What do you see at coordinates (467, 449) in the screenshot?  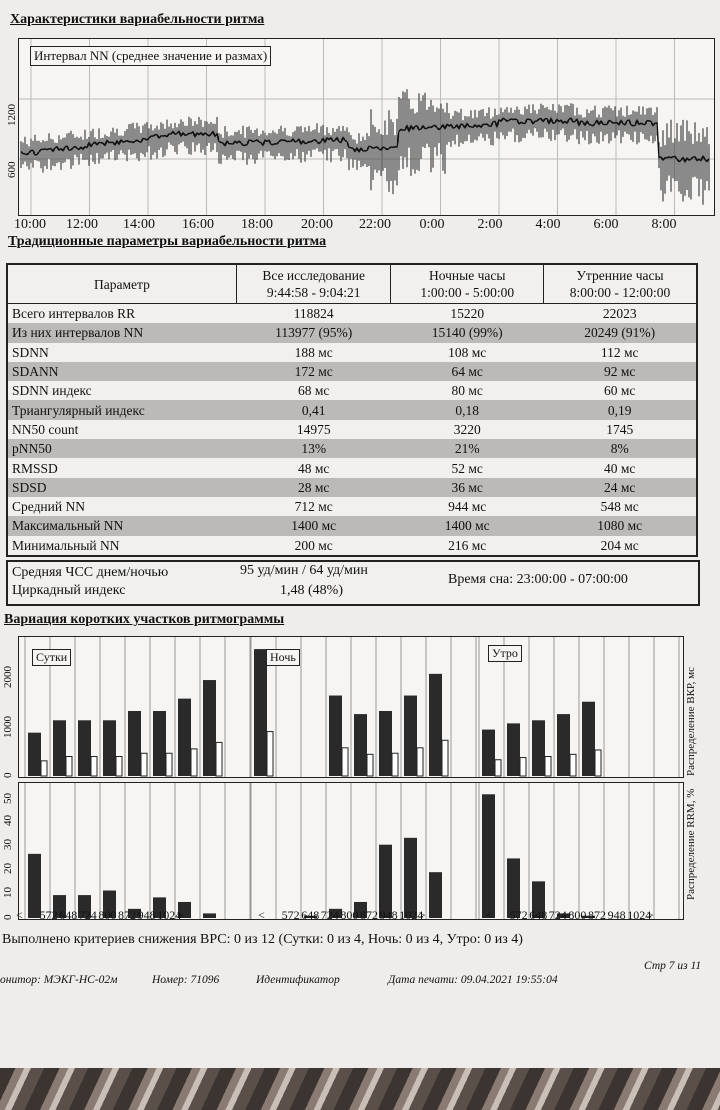 I see `cell-night: 21%` at bounding box center [467, 449].